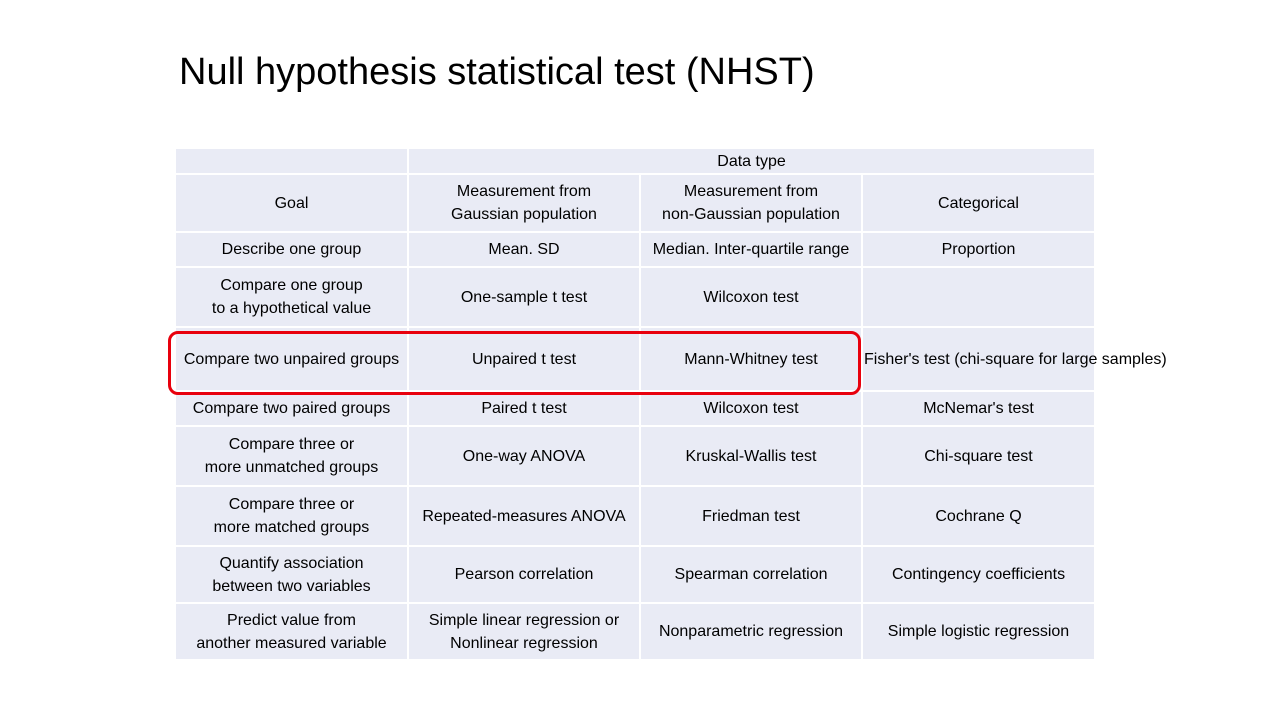  Describe the element at coordinates (497, 72) in the screenshot. I see `slide-title: Null hypothesis statistical test (NHST)` at that location.